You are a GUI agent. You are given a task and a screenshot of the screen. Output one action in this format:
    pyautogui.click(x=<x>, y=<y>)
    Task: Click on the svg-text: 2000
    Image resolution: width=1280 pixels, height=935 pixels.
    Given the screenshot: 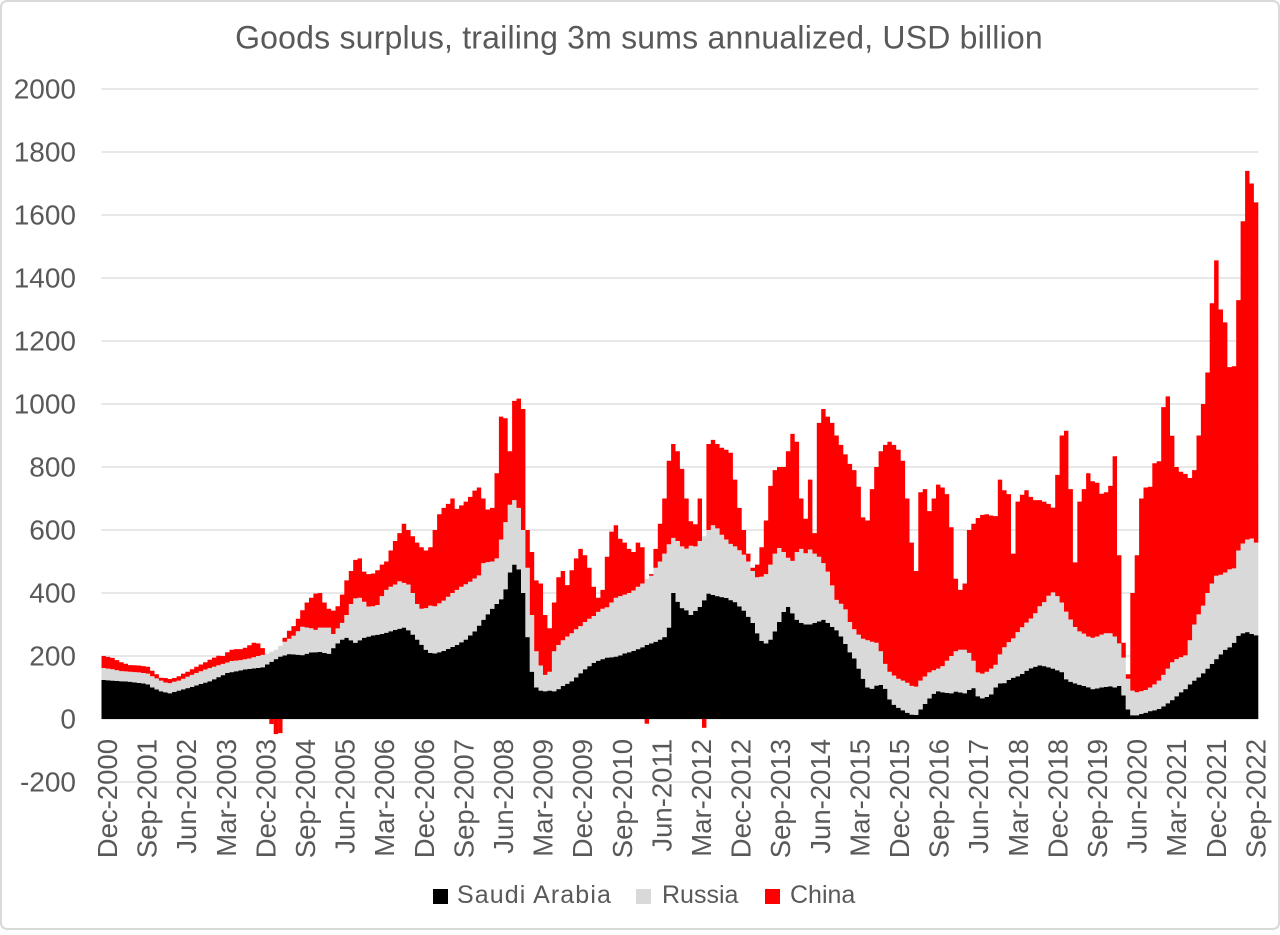 What is the action you would take?
    pyautogui.click(x=45, y=89)
    